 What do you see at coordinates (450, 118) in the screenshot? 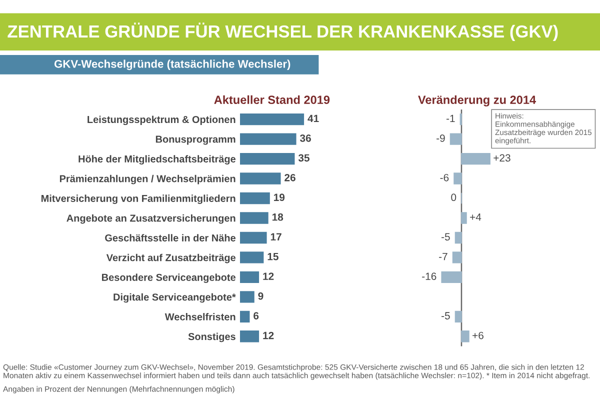
I see `data-label: -1` at bounding box center [450, 118].